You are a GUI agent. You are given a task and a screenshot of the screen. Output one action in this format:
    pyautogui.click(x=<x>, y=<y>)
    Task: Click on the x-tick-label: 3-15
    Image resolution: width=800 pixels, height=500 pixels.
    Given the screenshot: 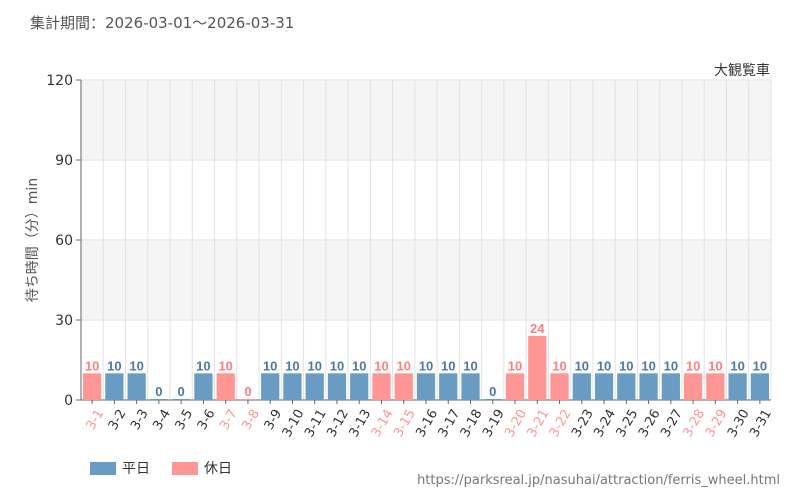 What is the action you would take?
    pyautogui.click(x=405, y=423)
    